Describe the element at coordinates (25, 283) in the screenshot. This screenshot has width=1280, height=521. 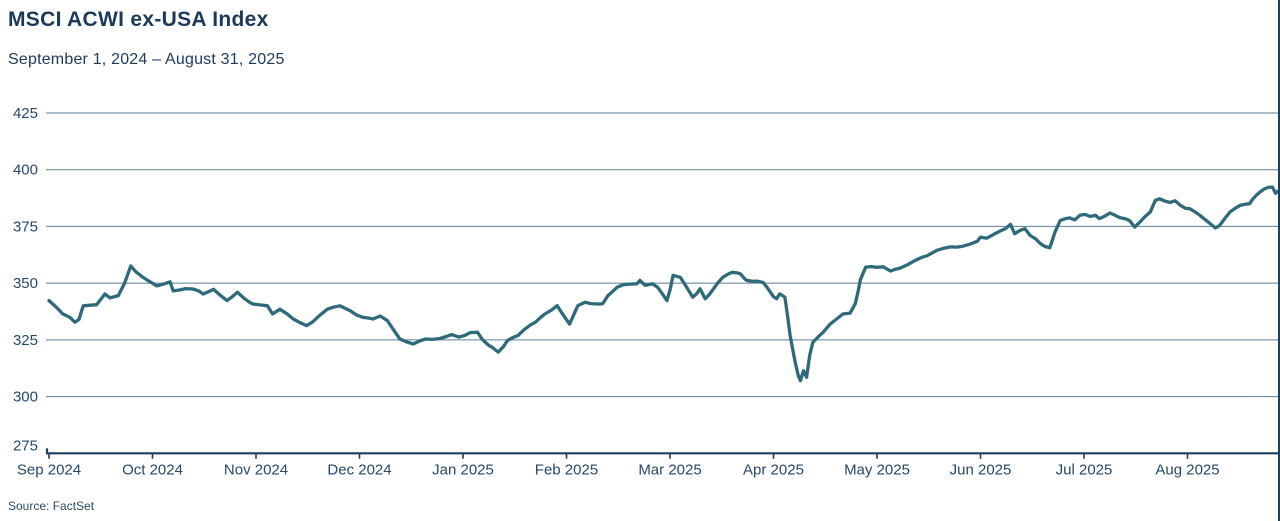
I see `y-axis-label: 350` at that location.